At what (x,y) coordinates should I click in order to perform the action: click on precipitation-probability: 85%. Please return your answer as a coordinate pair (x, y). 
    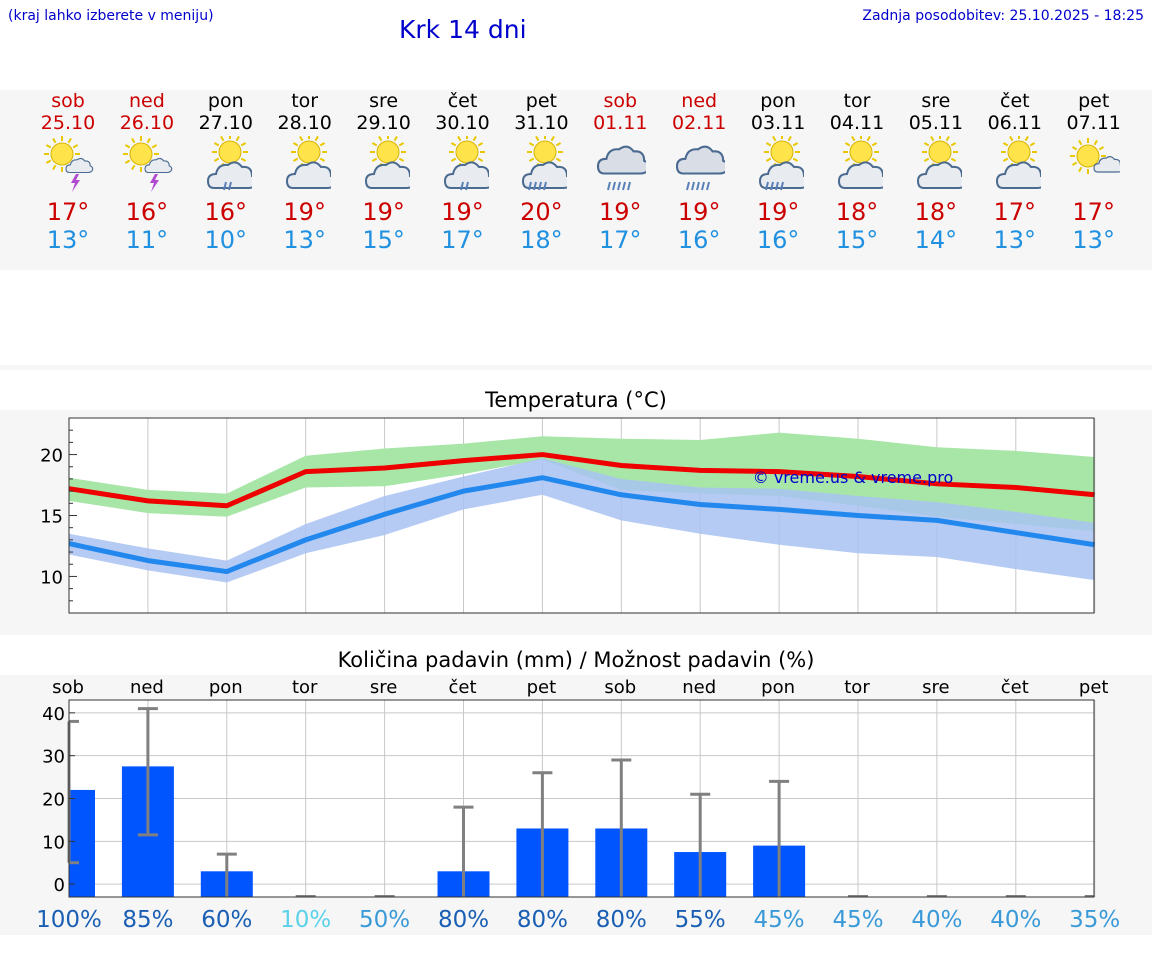
    Looking at the image, I should click on (147, 920).